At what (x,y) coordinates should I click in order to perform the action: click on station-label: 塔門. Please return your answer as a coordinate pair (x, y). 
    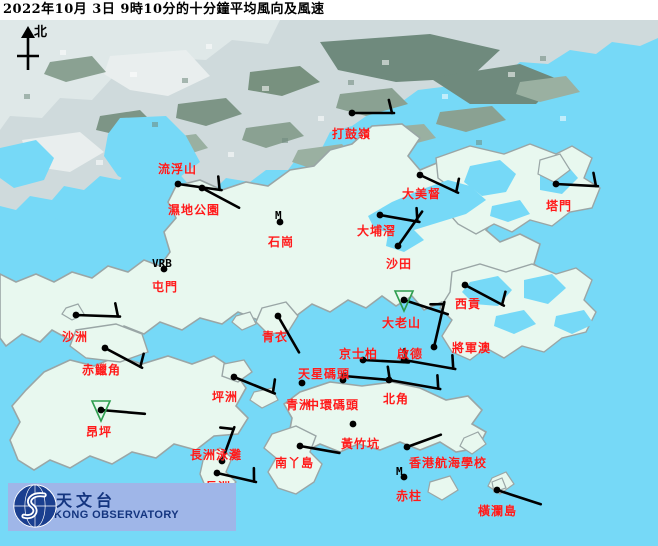
    Looking at the image, I should click on (559, 206).